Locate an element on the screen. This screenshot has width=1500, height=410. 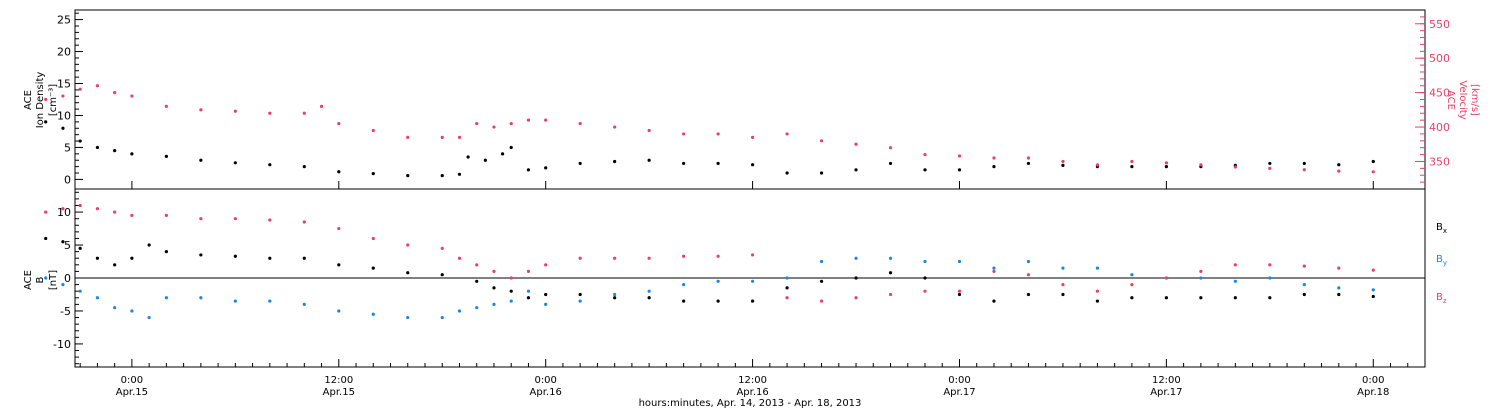
upper-right-tick-label: 450 is located at coordinates (1439, 93).